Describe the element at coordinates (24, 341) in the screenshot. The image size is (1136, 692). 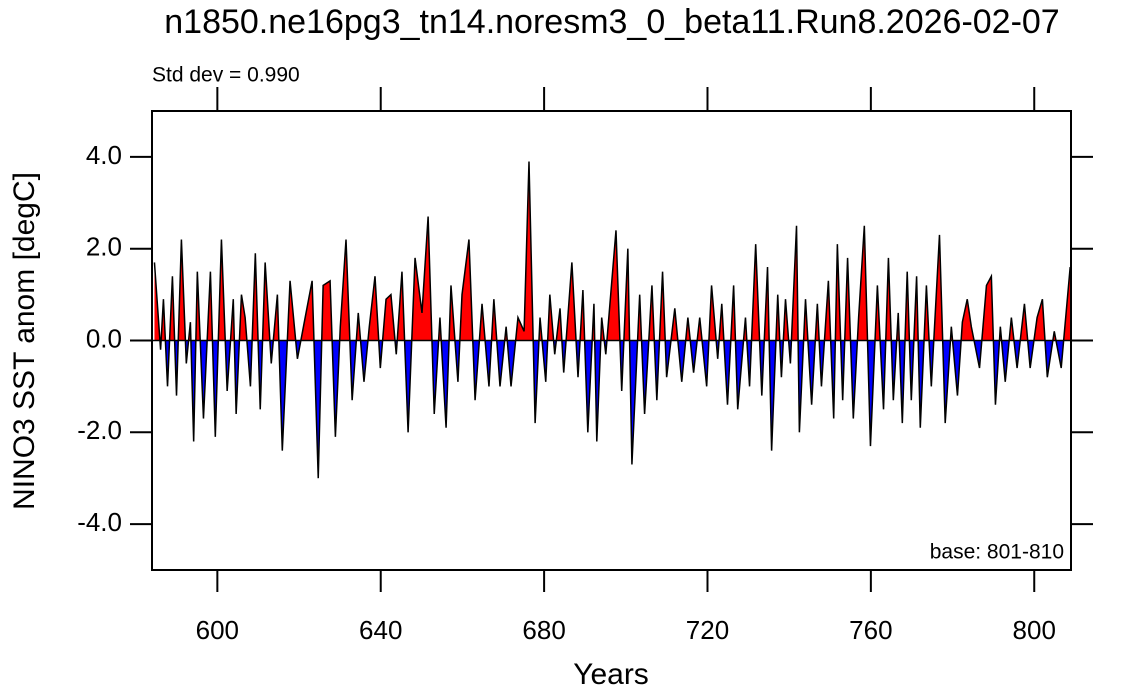
I see `y-axis-label: NINO3 SST anom [degC]` at that location.